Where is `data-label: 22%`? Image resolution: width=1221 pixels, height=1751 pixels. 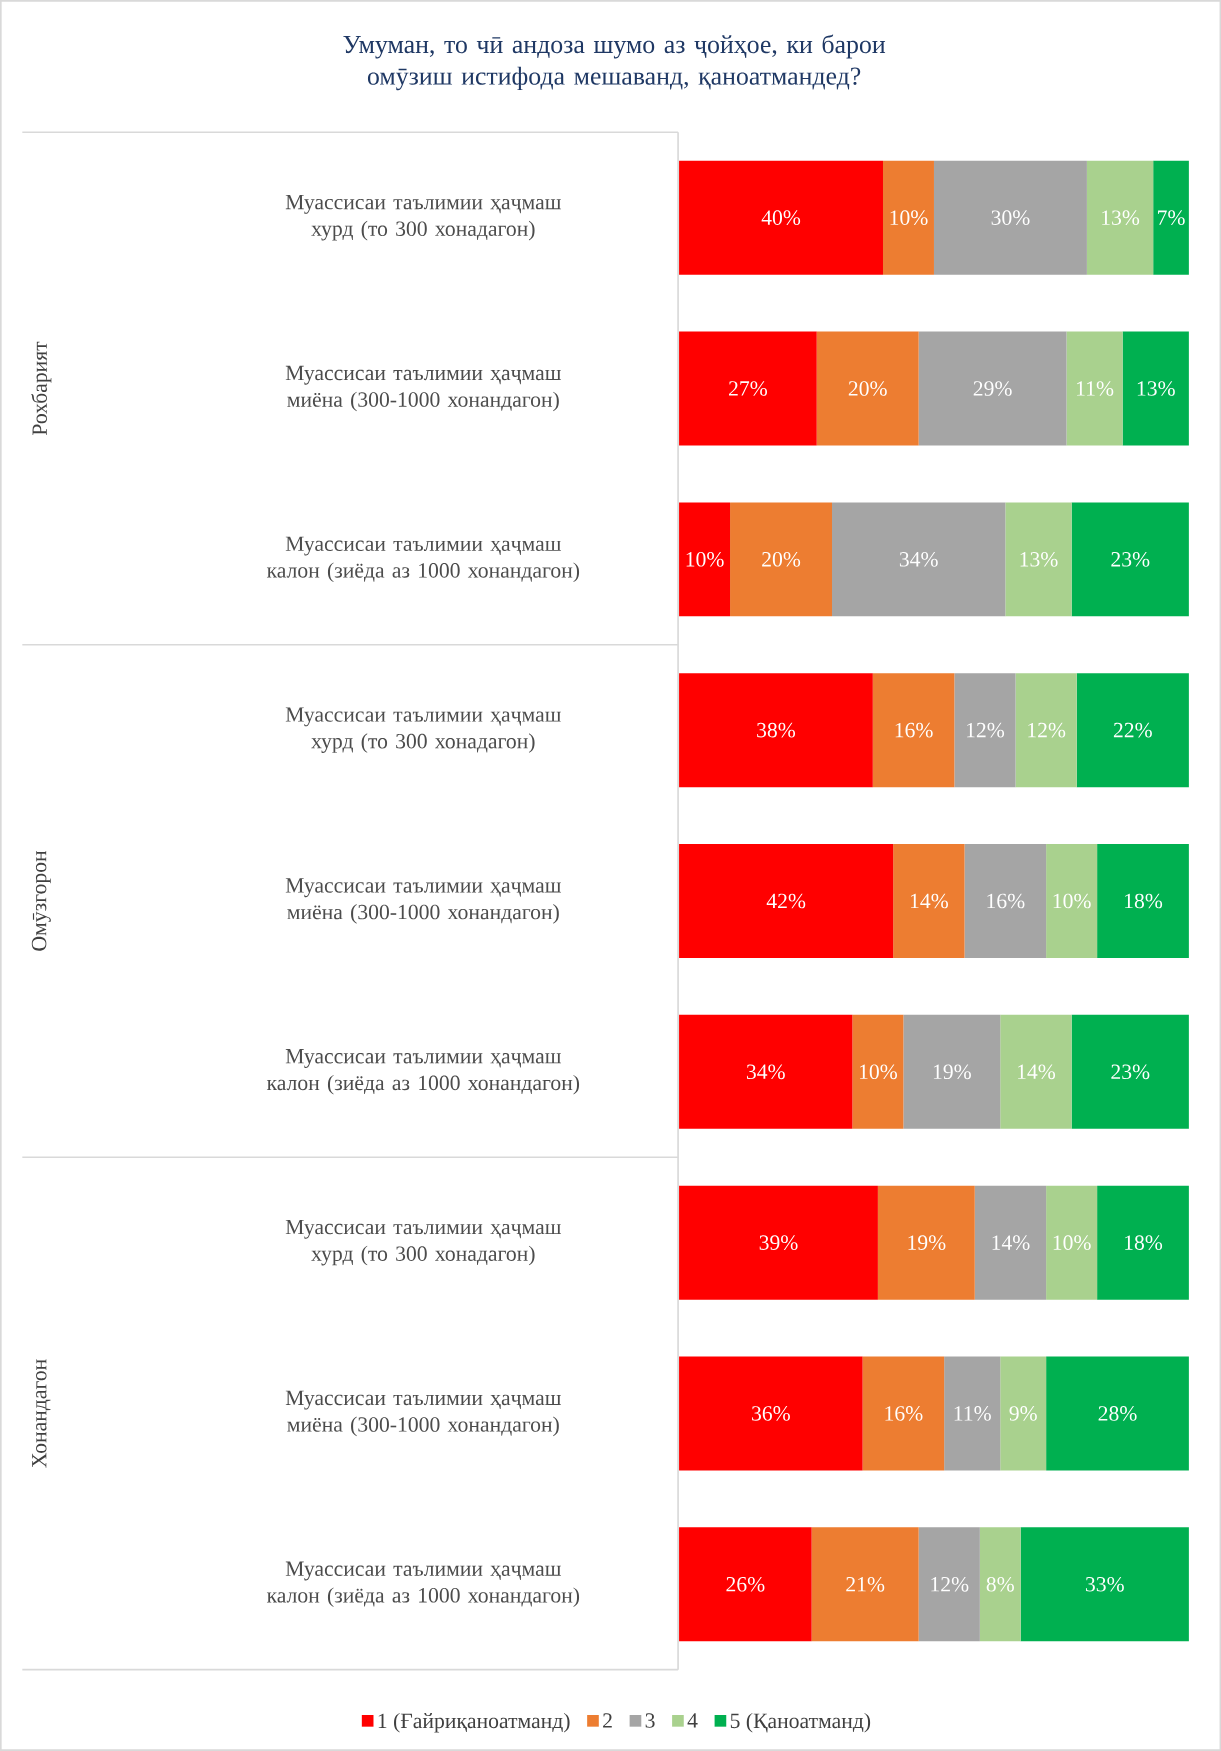
data-label: 22% is located at coordinates (1132, 730).